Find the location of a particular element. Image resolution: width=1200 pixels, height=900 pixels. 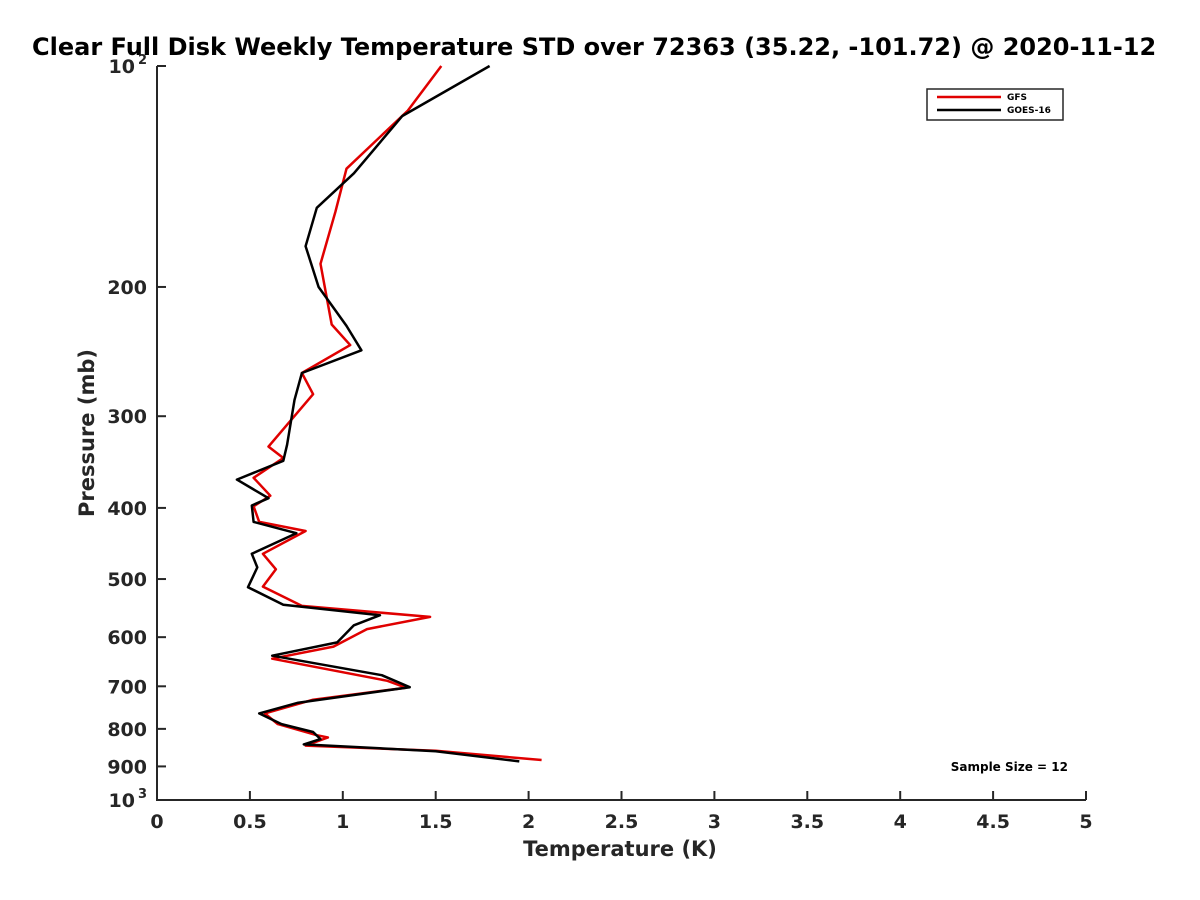

legend-label-goes16: GOES-16 is located at coordinates (1029, 111).